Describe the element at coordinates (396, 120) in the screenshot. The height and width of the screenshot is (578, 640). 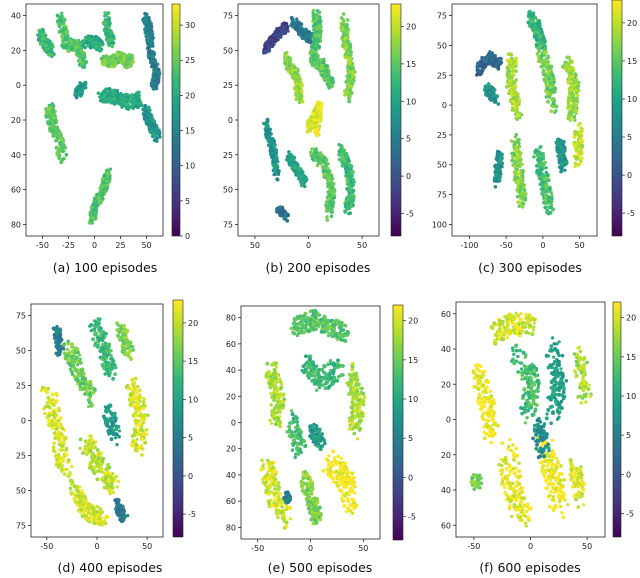
I see `colorbar` at that location.